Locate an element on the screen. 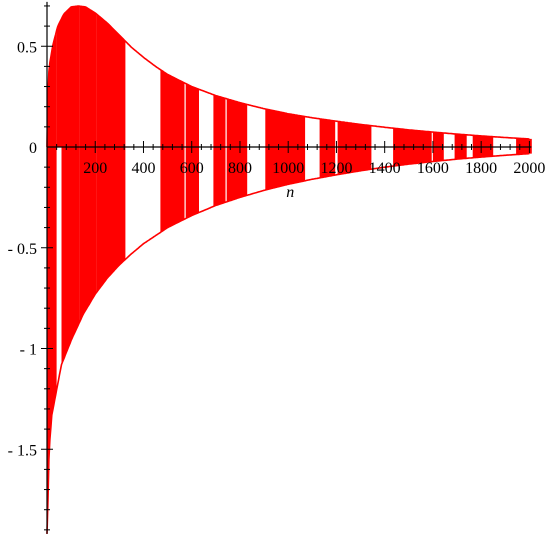 Image resolution: width=550 pixels, height=550 pixels. x-tick-label: 800 is located at coordinates (240, 168).